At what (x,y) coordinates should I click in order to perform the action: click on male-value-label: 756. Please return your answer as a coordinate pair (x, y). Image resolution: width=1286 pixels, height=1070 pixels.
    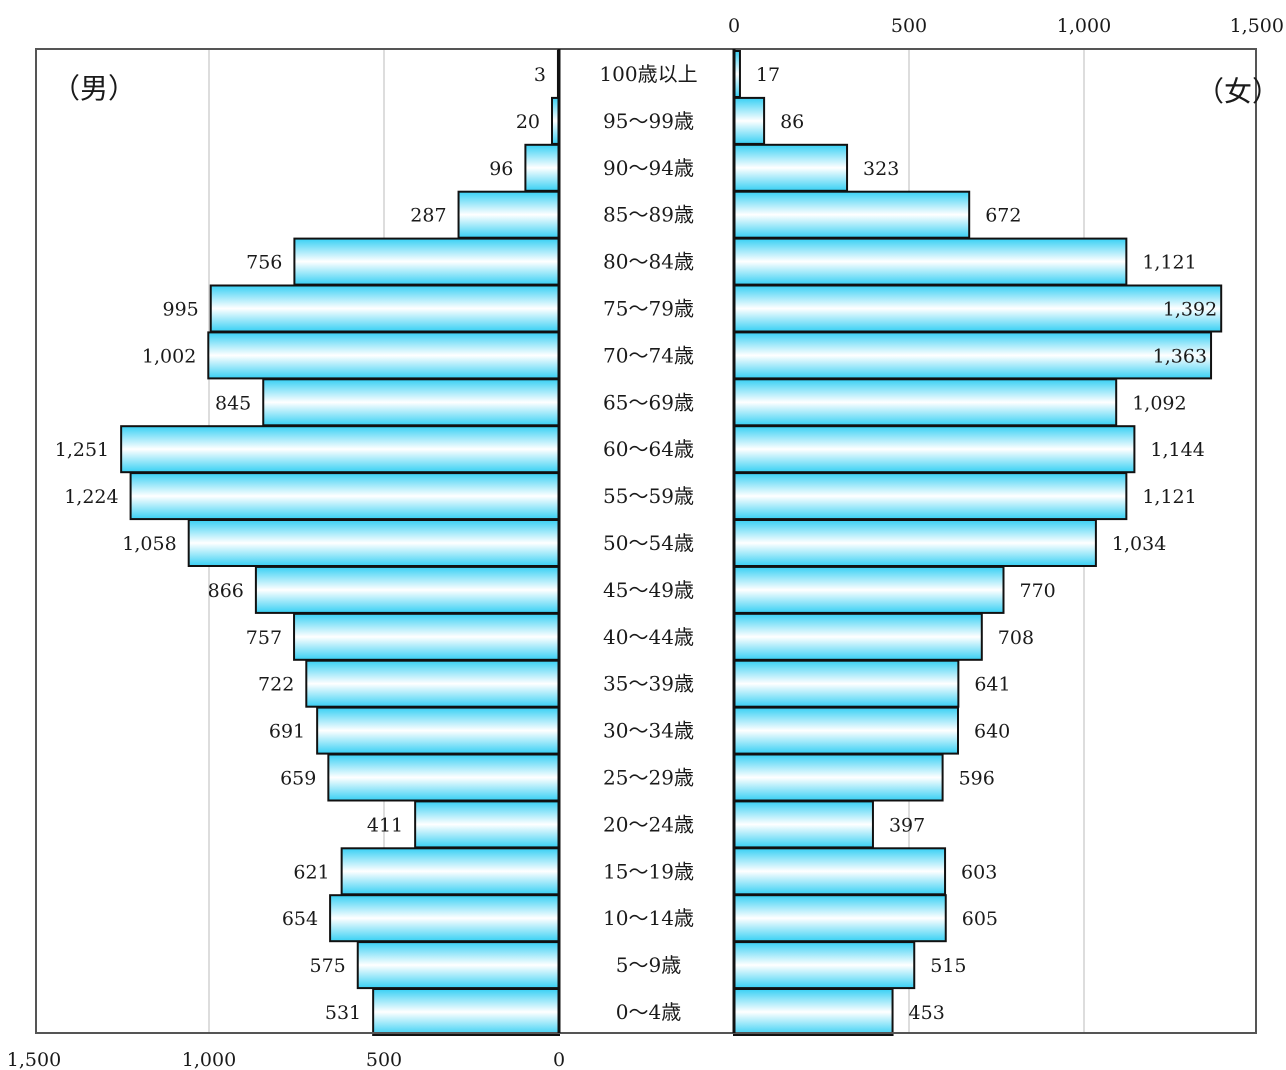
    Looking at the image, I should click on (264, 263).